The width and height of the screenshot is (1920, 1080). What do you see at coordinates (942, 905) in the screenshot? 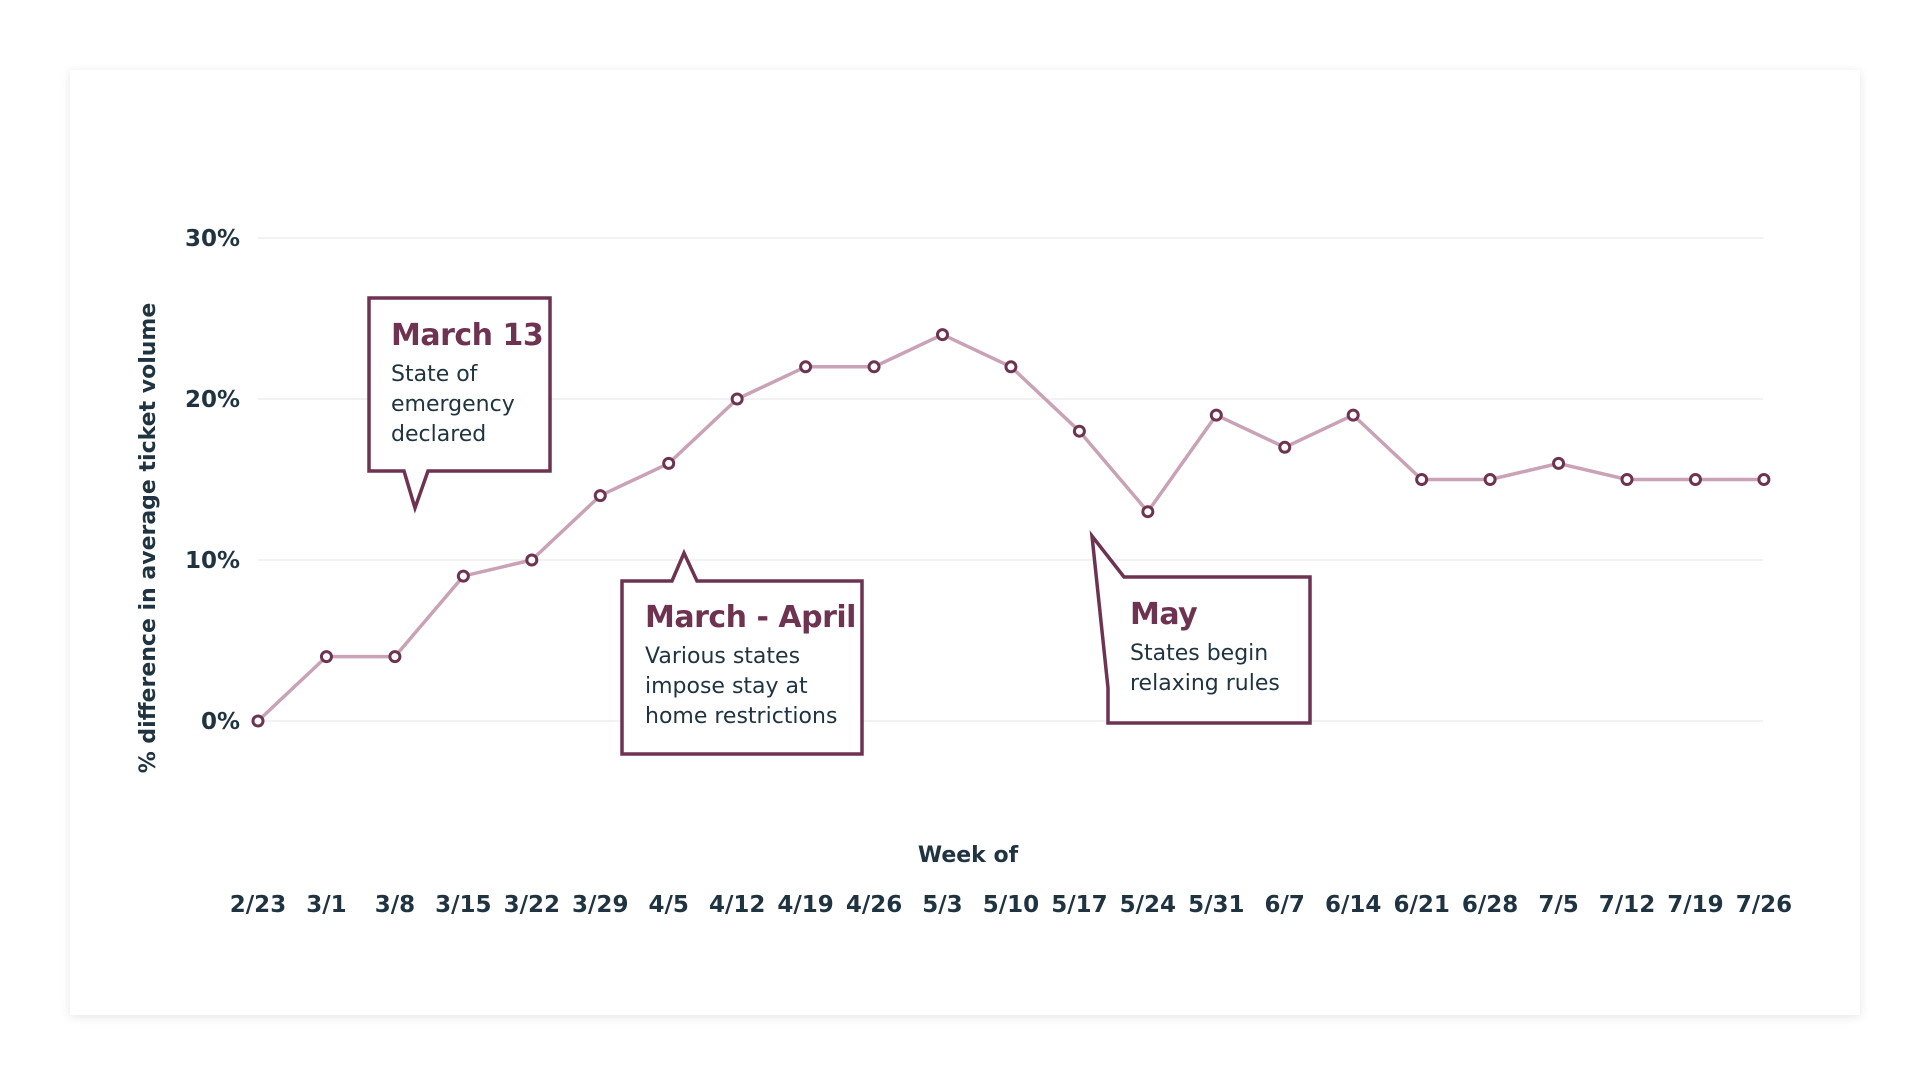
I see `x-tick-label: 5/3` at bounding box center [942, 905].